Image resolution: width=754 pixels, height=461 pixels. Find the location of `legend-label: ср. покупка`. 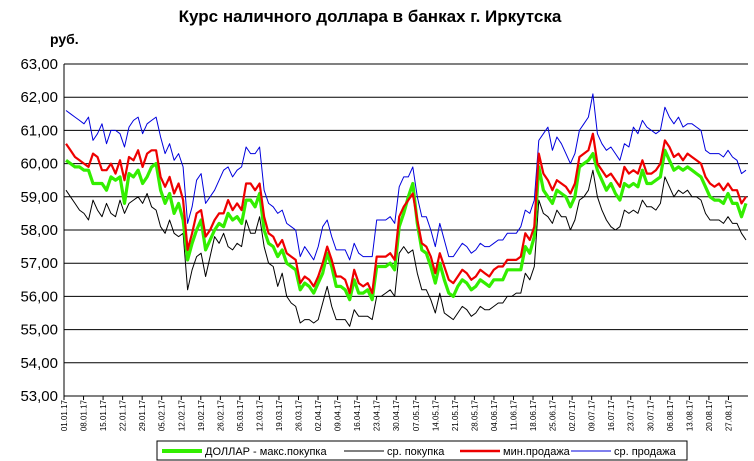

legend-label: ср. покупка is located at coordinates (416, 452).